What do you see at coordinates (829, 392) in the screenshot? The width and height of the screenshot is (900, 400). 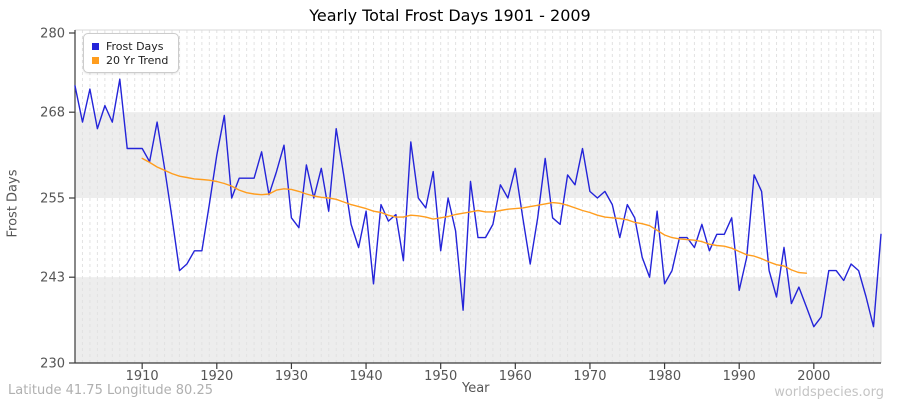 I see `watermark: worldspecies.org` at bounding box center [829, 392].